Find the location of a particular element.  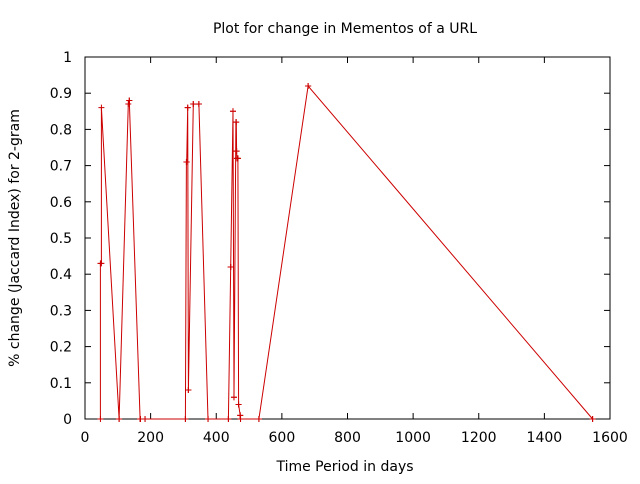

x-tick-label: 1200 is located at coordinates (479, 438).